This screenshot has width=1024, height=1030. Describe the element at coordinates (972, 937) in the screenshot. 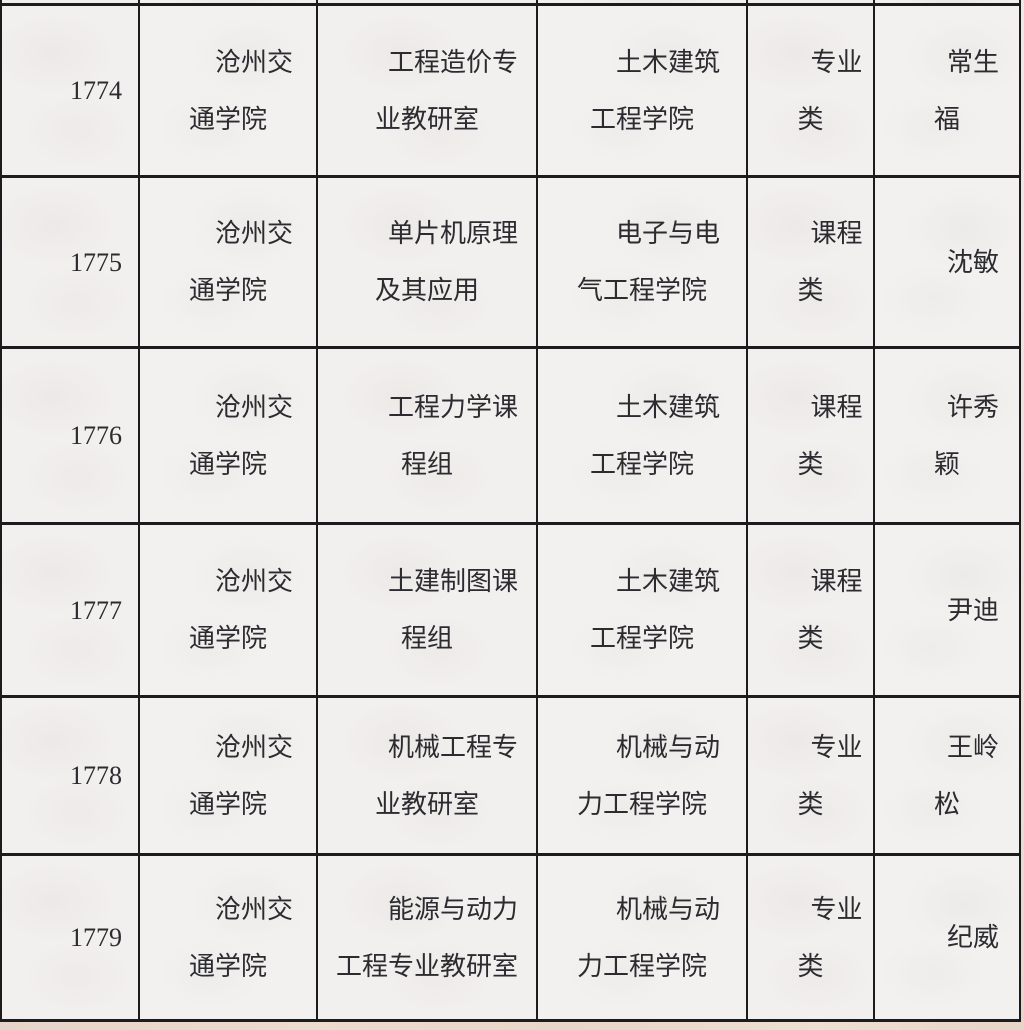

I see `cell-line: 纪威` at that location.